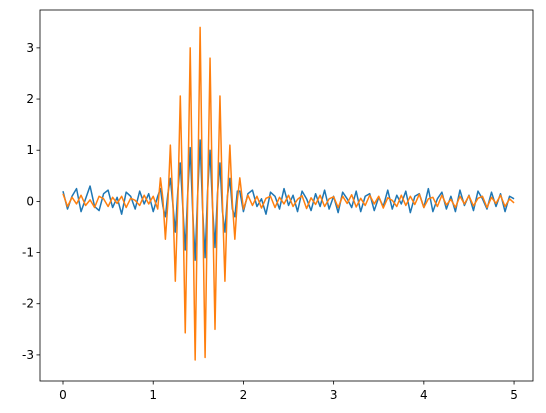 The width and height of the screenshot is (546, 413). I want to click on y-tick-label: -1, so click(28, 253).